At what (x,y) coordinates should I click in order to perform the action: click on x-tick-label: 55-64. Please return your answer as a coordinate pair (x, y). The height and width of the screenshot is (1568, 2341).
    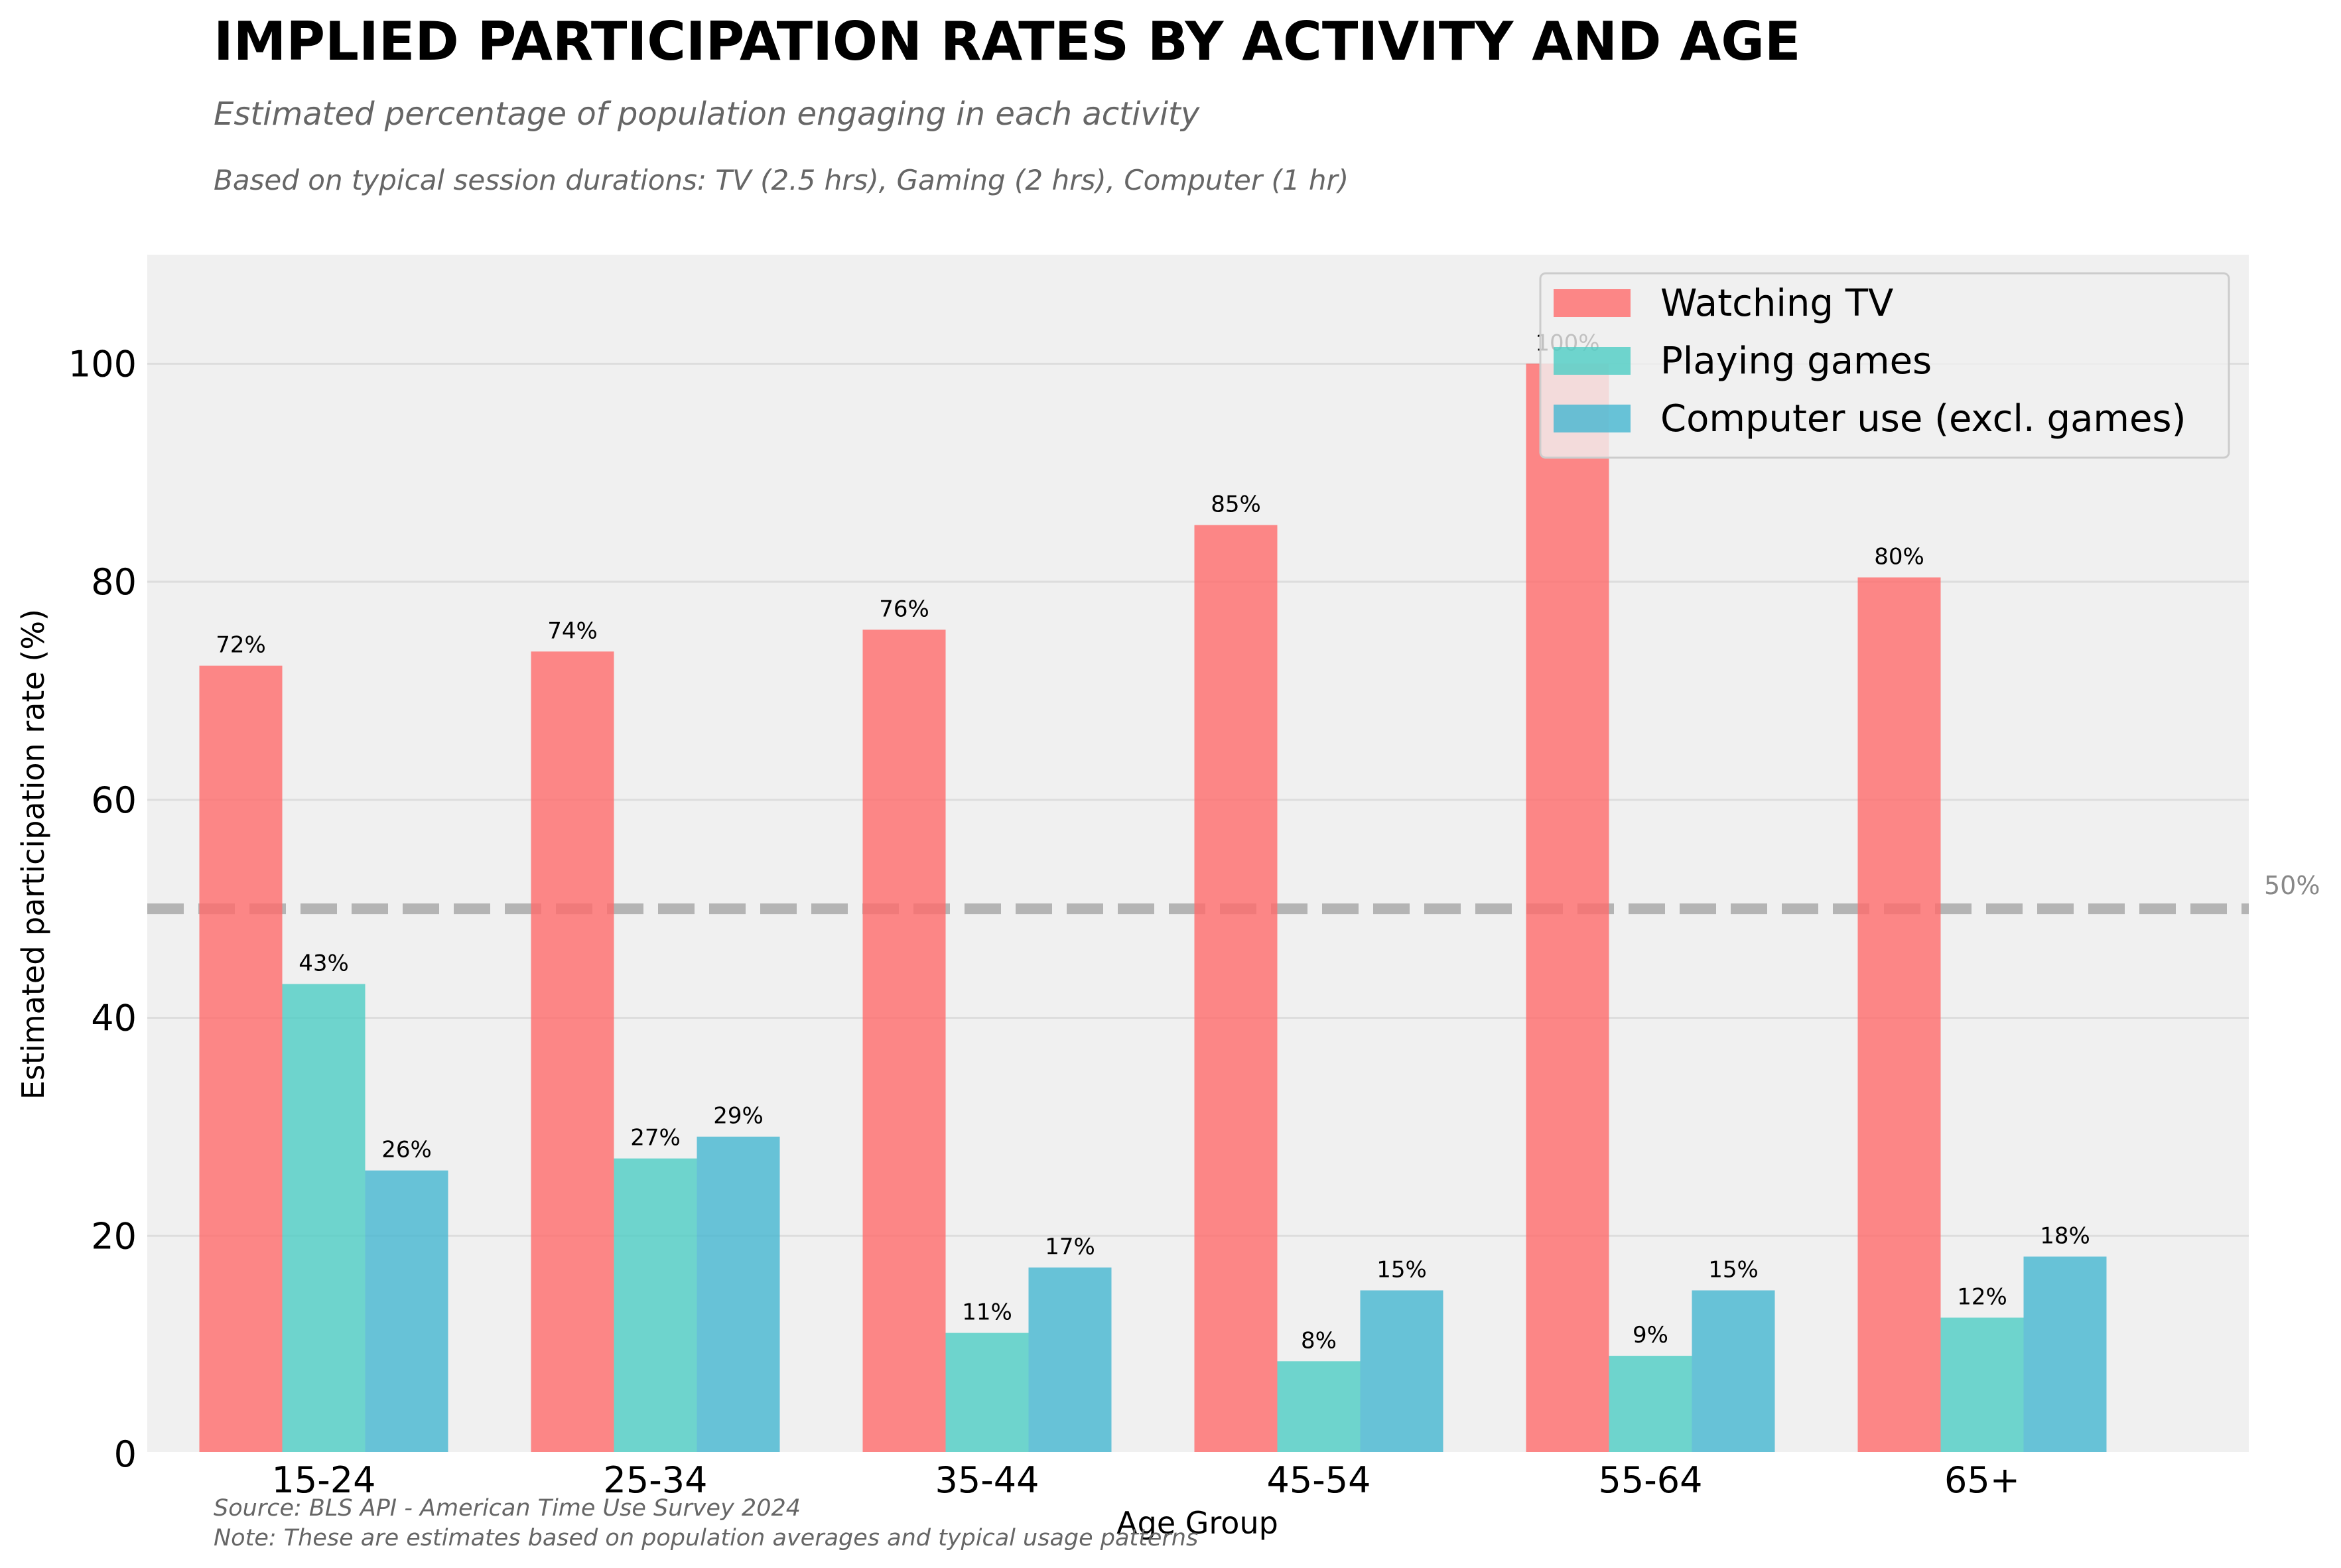
    Looking at the image, I should click on (1651, 1480).